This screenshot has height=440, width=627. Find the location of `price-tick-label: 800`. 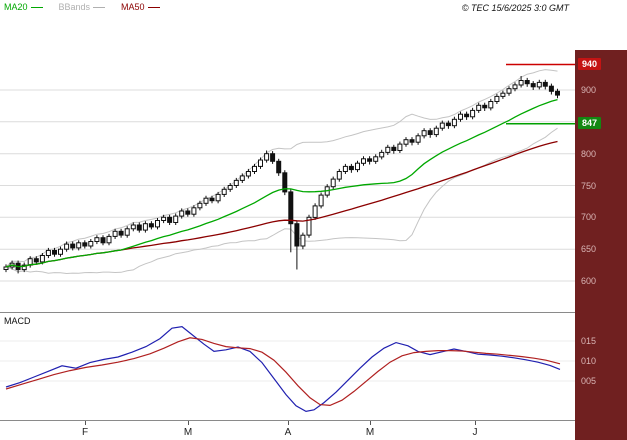

price-tick-label: 800 is located at coordinates (589, 154).